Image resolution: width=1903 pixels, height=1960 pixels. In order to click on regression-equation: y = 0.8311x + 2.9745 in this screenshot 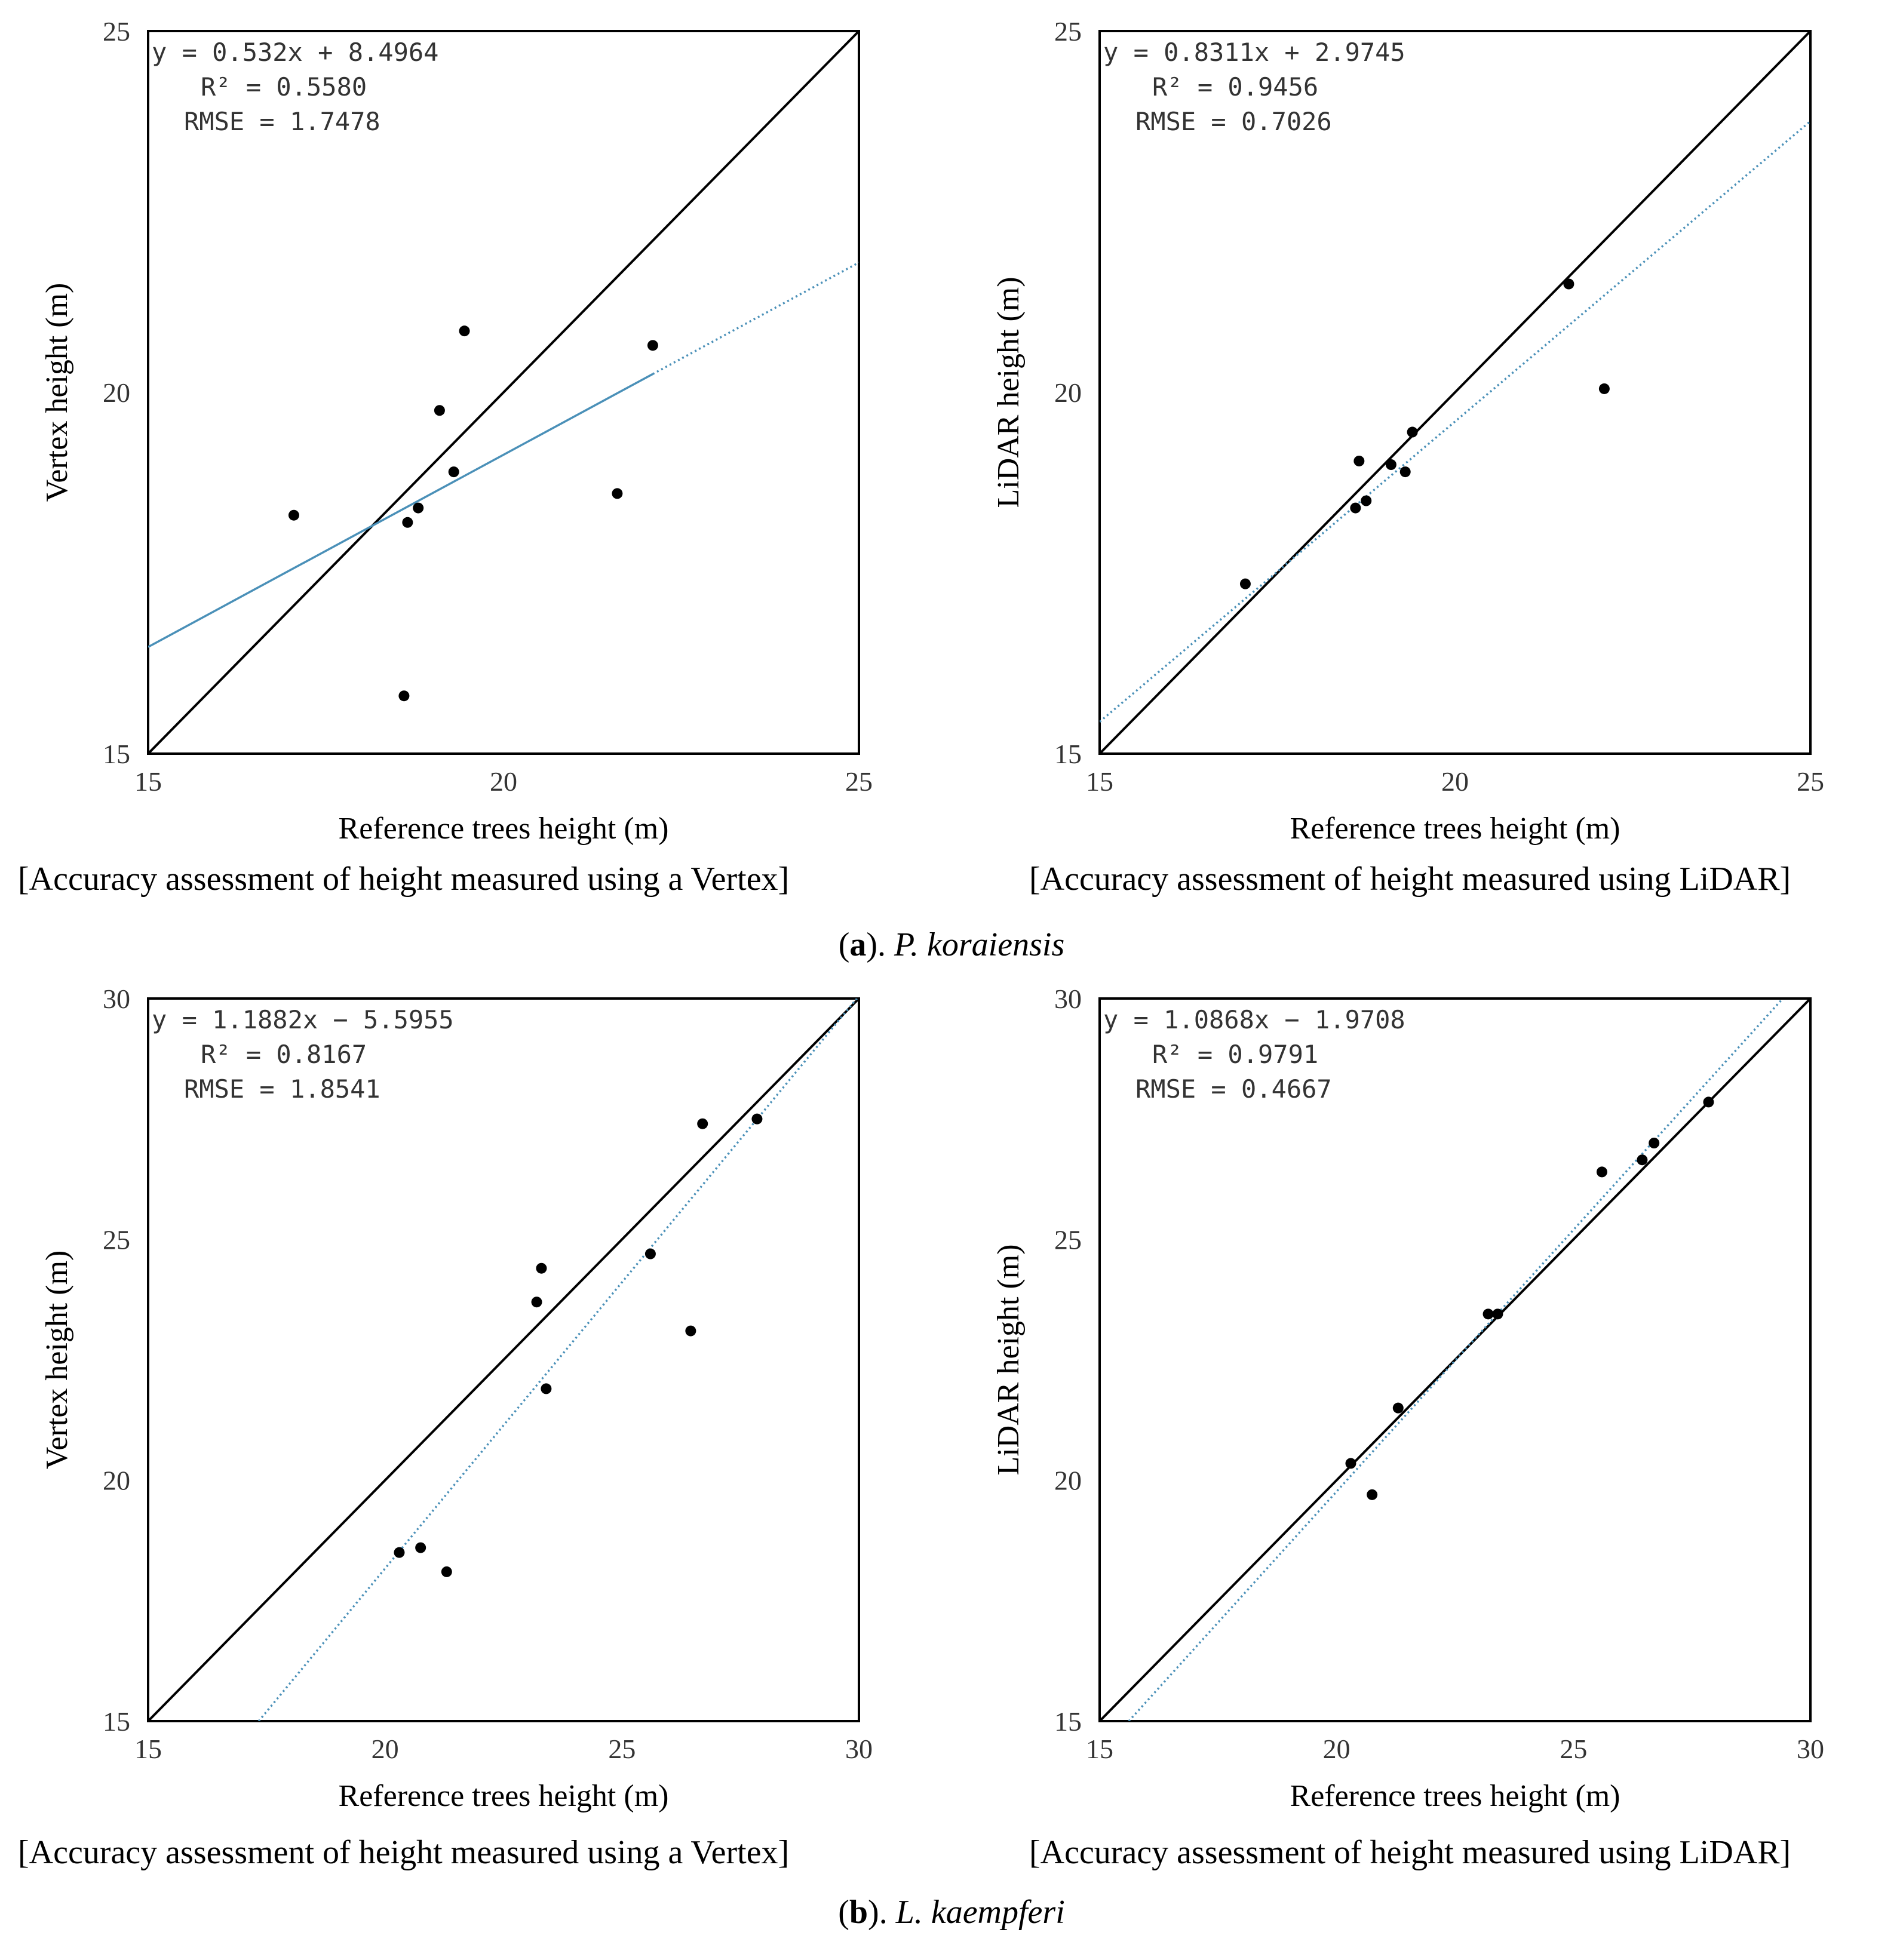, I will do `click(1254, 52)`.